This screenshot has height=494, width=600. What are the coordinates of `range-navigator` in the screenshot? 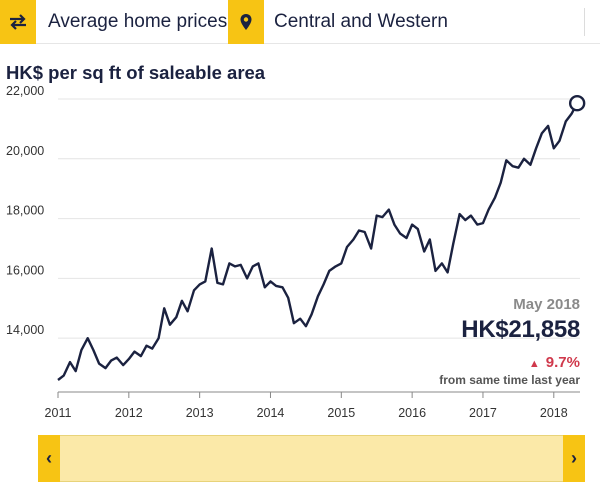 It's located at (311, 458).